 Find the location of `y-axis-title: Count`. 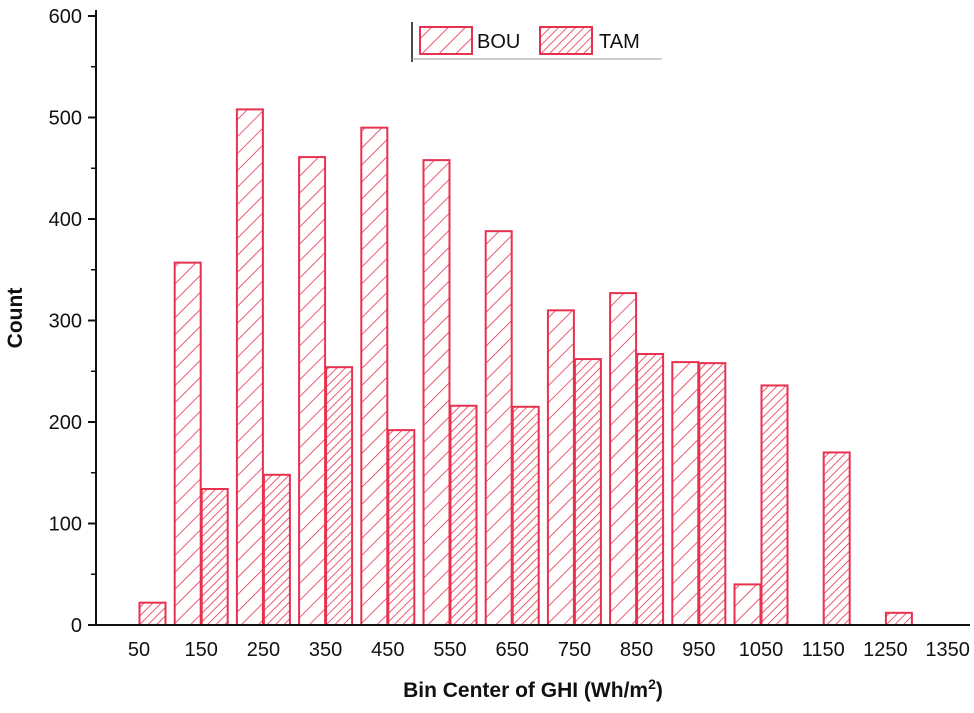

y-axis-title: Count is located at coordinates (15, 318).